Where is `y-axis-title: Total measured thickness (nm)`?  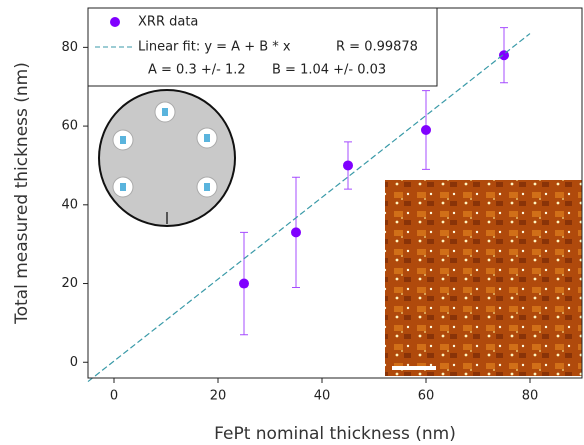 y-axis-title: Total measured thickness (nm) is located at coordinates (22, 193).